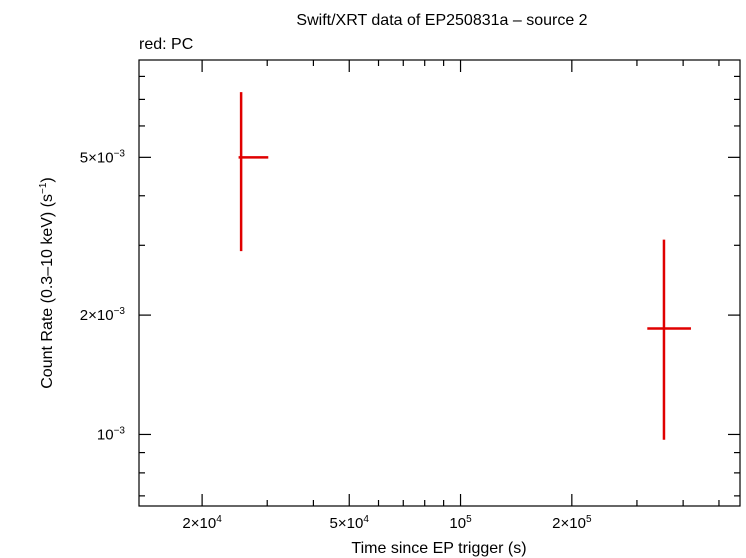 The width and height of the screenshot is (746, 558). I want to click on y-tick-label: 2×10⁻³, so click(103, 315).